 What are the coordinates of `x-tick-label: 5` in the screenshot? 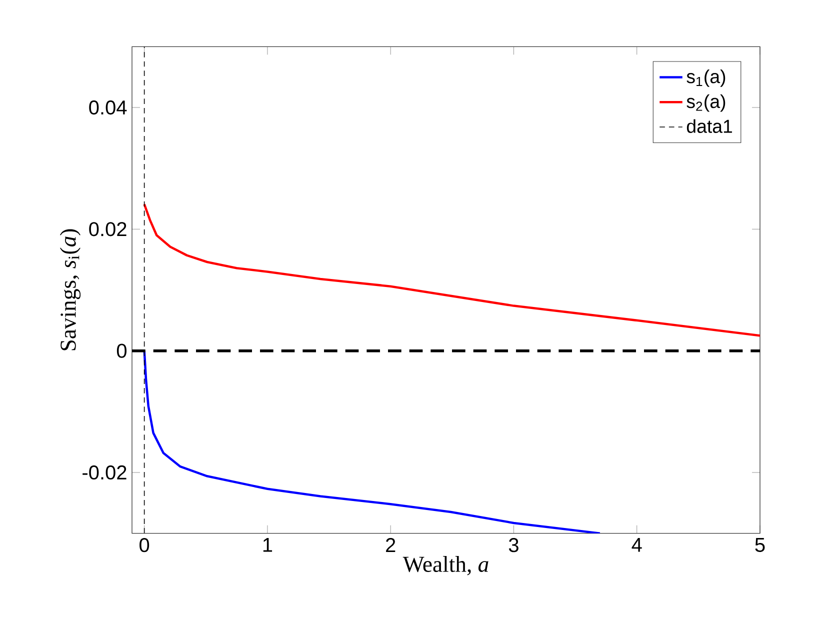 It's located at (760, 545).